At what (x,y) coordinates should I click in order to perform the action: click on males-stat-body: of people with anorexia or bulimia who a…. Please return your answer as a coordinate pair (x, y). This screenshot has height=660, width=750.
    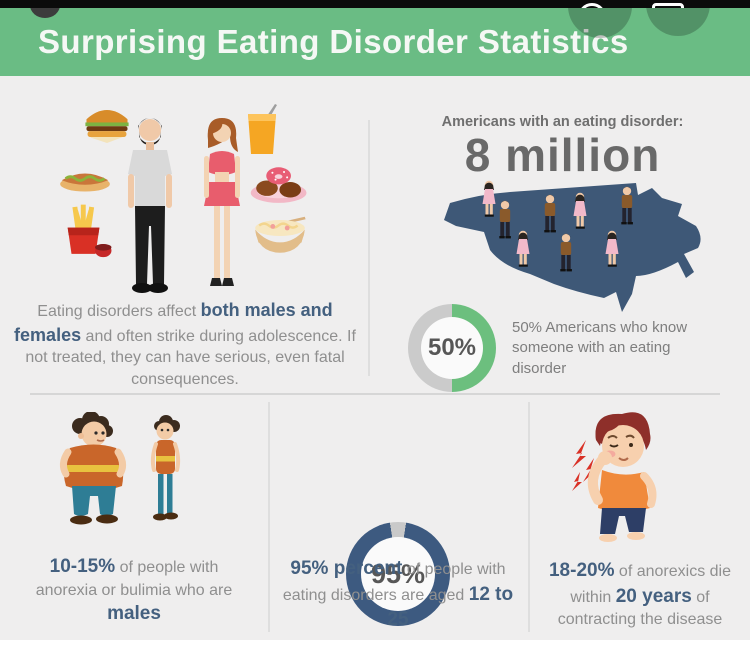
    Looking at the image, I should click on (134, 579).